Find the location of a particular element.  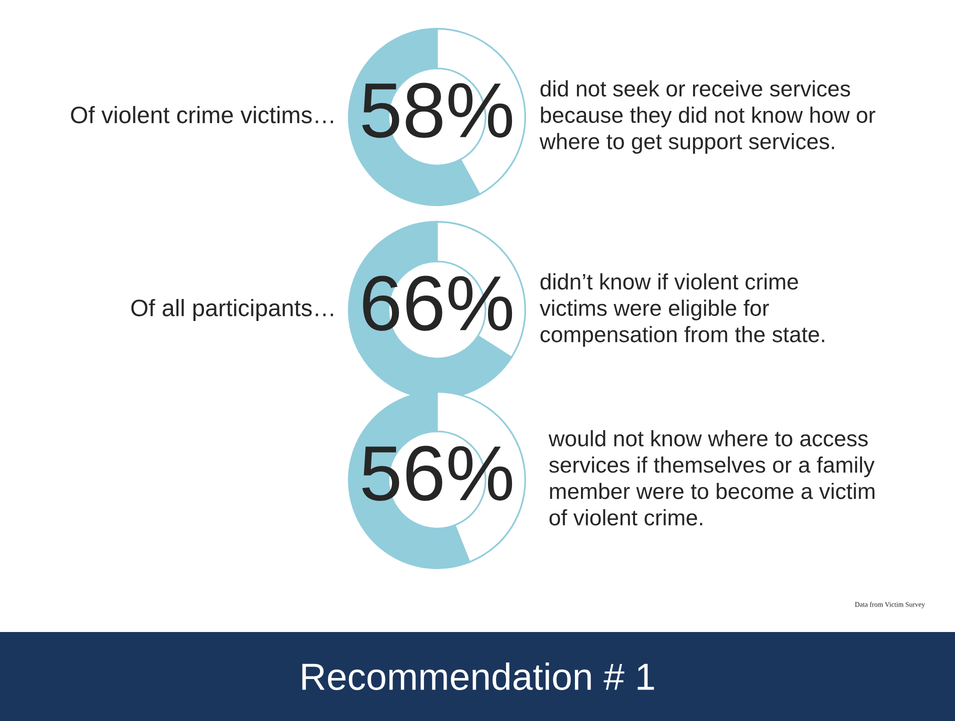

text: didn’t know if violent crime victims were eligible for compensation from the state. is located at coordinates (682, 310).